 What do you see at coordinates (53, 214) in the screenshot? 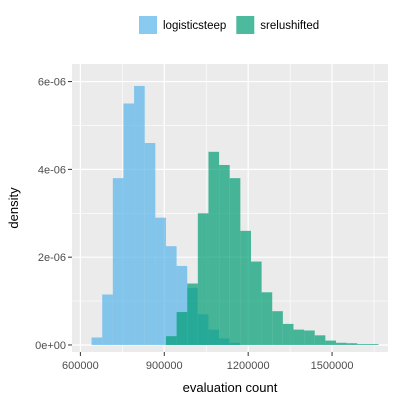
I see `y-axis-ticks: 0e+00 2e-06 4e-06 6e-06` at bounding box center [53, 214].